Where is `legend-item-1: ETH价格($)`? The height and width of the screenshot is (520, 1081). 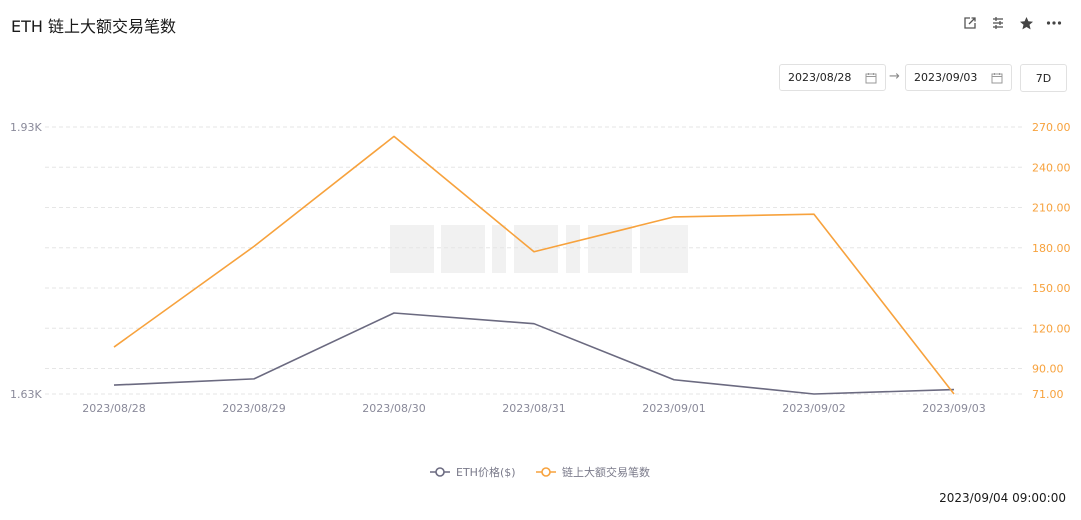
legend-item-1: ETH价格($) is located at coordinates (473, 472).